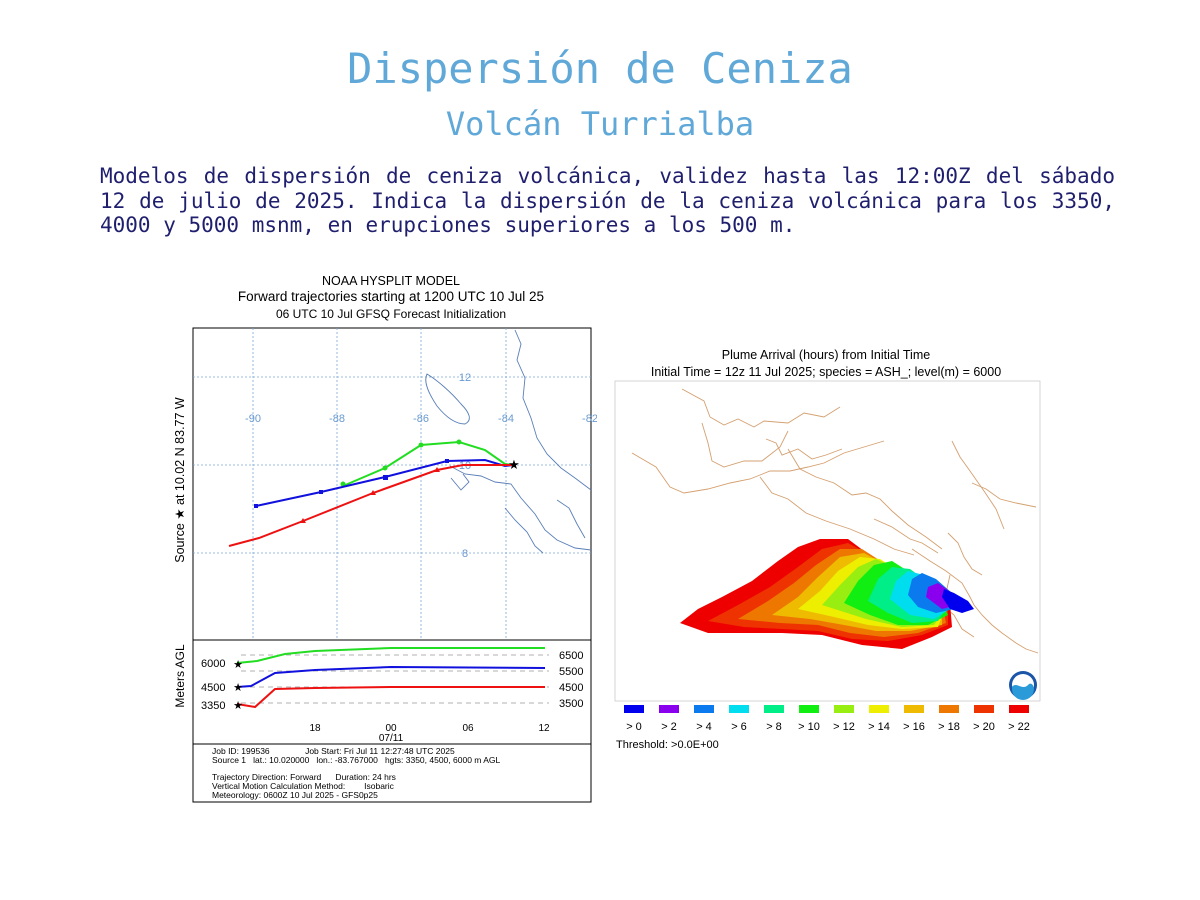 This screenshot has width=1200, height=900. I want to click on job-info-box, so click(392, 773).